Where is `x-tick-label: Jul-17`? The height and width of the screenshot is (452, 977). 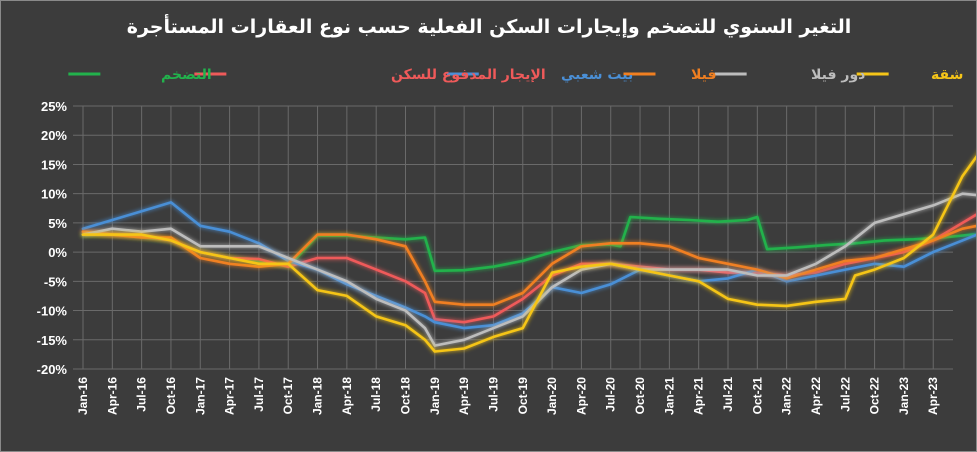
x-tick-label: Jul-17 is located at coordinates (259, 394).